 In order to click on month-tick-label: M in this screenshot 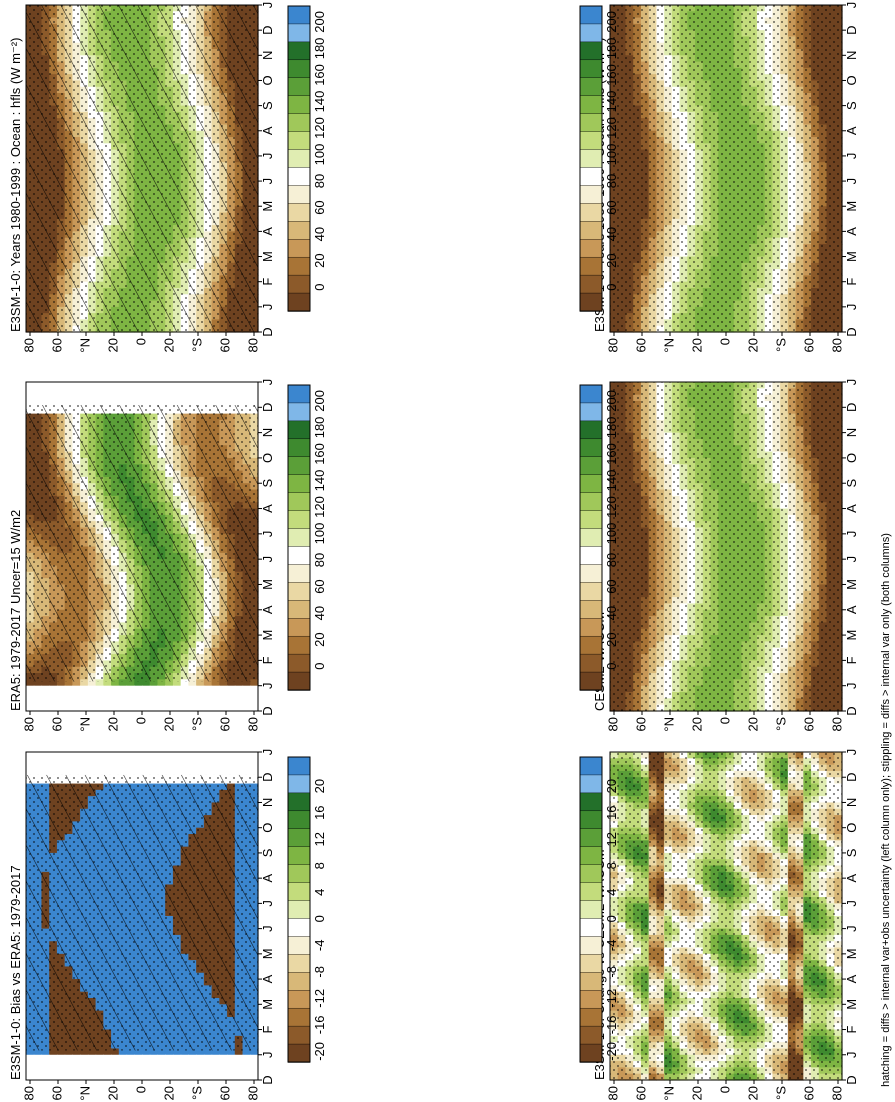, I will do `click(267, 584)`.